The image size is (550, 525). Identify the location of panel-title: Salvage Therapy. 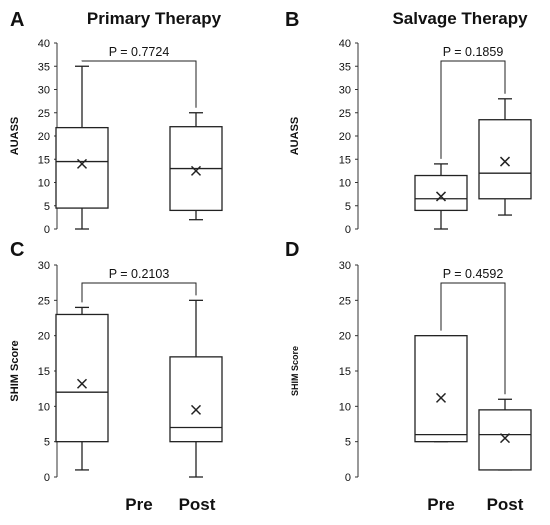
(460, 18).